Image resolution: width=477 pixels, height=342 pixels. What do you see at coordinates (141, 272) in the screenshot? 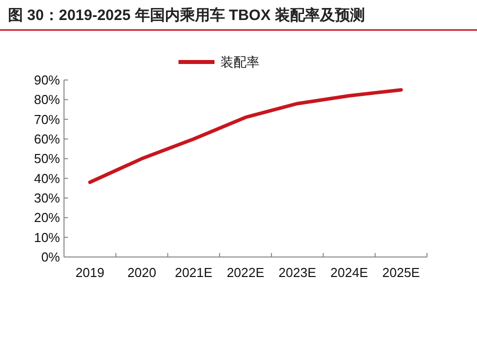
I see `x-tick-label: 2020` at bounding box center [141, 272].